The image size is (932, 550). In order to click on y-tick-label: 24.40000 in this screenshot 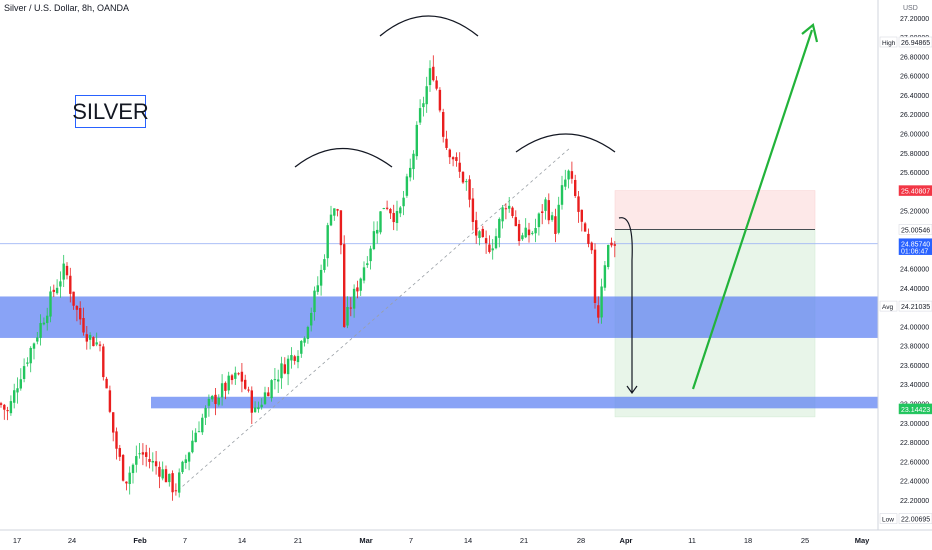, I will do `click(914, 289)`.